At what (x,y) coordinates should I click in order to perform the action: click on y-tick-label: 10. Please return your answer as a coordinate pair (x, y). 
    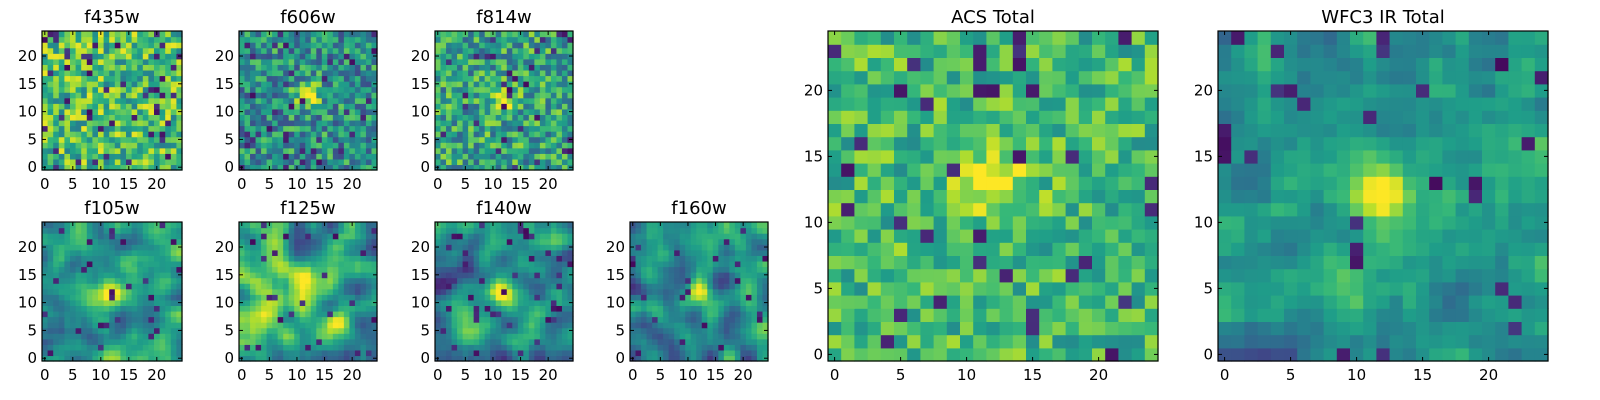
    Looking at the image, I should click on (27, 112).